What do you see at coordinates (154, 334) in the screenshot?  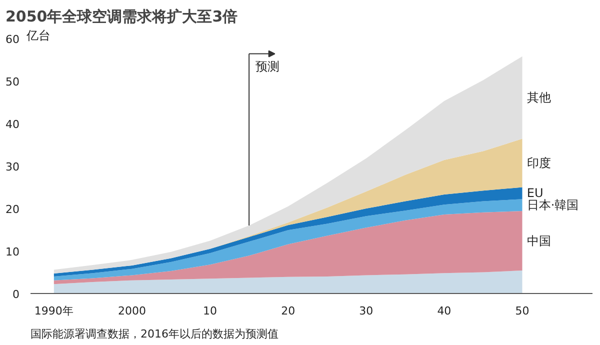 I see `text: 国际能源署调查数据，2016年以后的数据为预测值` at bounding box center [154, 334].